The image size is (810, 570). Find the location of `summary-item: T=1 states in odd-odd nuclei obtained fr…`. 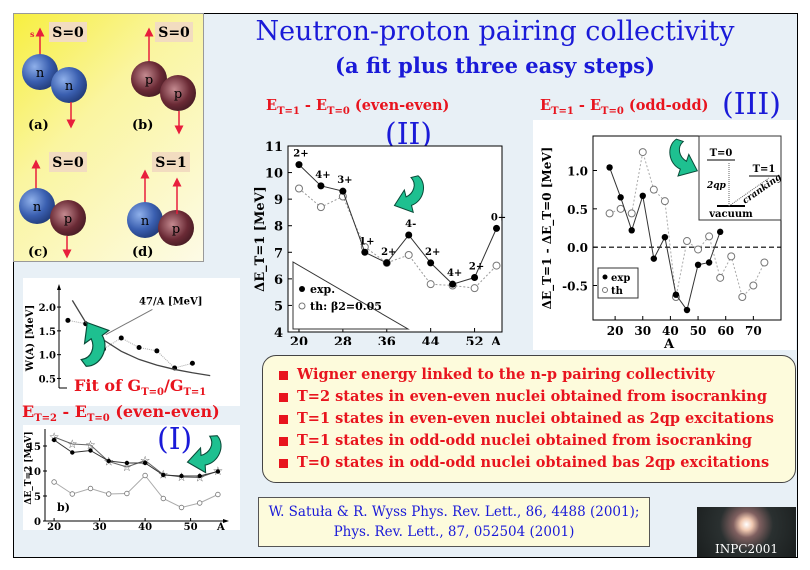

summary-item: T=1 states in odd-odd nuclei obtained fr… is located at coordinates (537, 441).